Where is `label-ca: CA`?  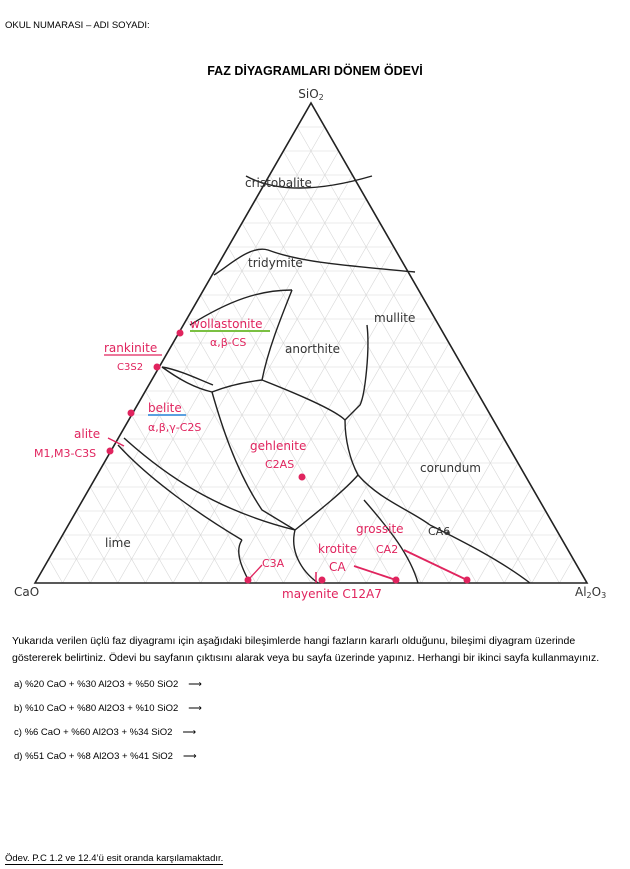 label-ca: CA is located at coordinates (337, 567).